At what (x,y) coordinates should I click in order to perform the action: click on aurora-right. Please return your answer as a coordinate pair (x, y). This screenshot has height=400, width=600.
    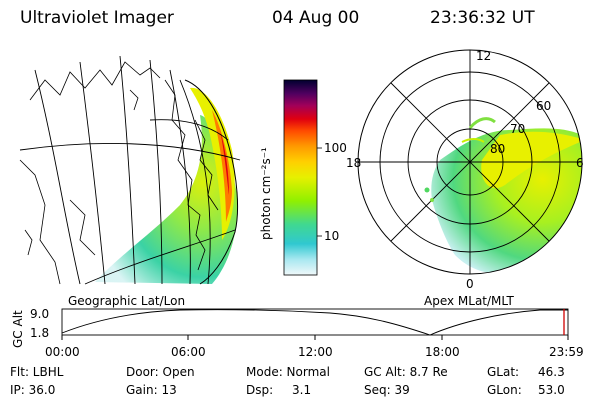
    Looking at the image, I should click on (506, 201).